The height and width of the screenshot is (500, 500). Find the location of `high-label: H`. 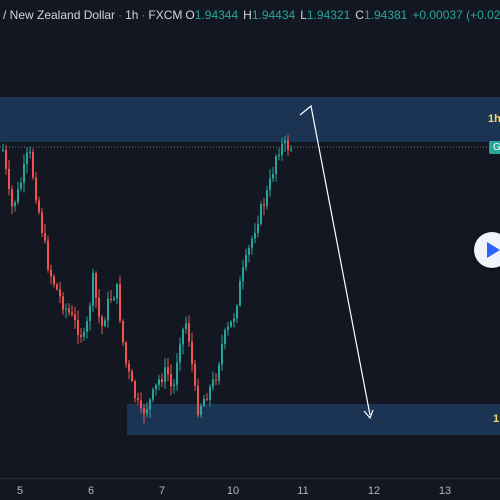

high-label: H is located at coordinates (247, 15).